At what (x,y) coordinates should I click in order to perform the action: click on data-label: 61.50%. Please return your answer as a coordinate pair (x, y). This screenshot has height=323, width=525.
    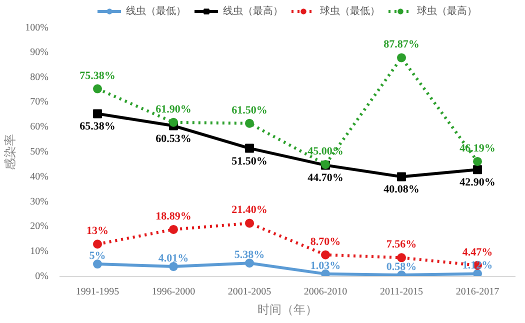
    Looking at the image, I should click on (250, 110).